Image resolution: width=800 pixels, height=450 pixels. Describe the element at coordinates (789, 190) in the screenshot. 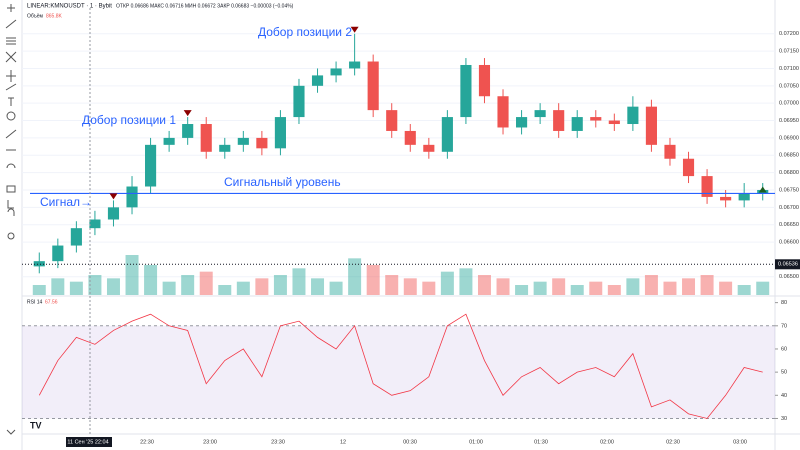

I see `price-tick-label: 0.06750` at that location.